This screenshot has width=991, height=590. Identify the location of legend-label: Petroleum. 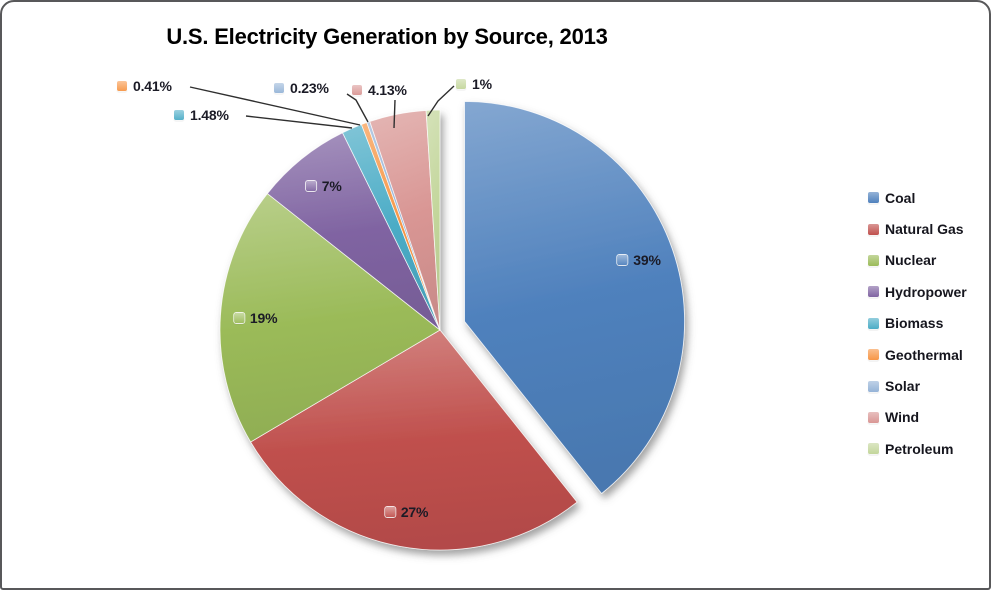
(919, 448).